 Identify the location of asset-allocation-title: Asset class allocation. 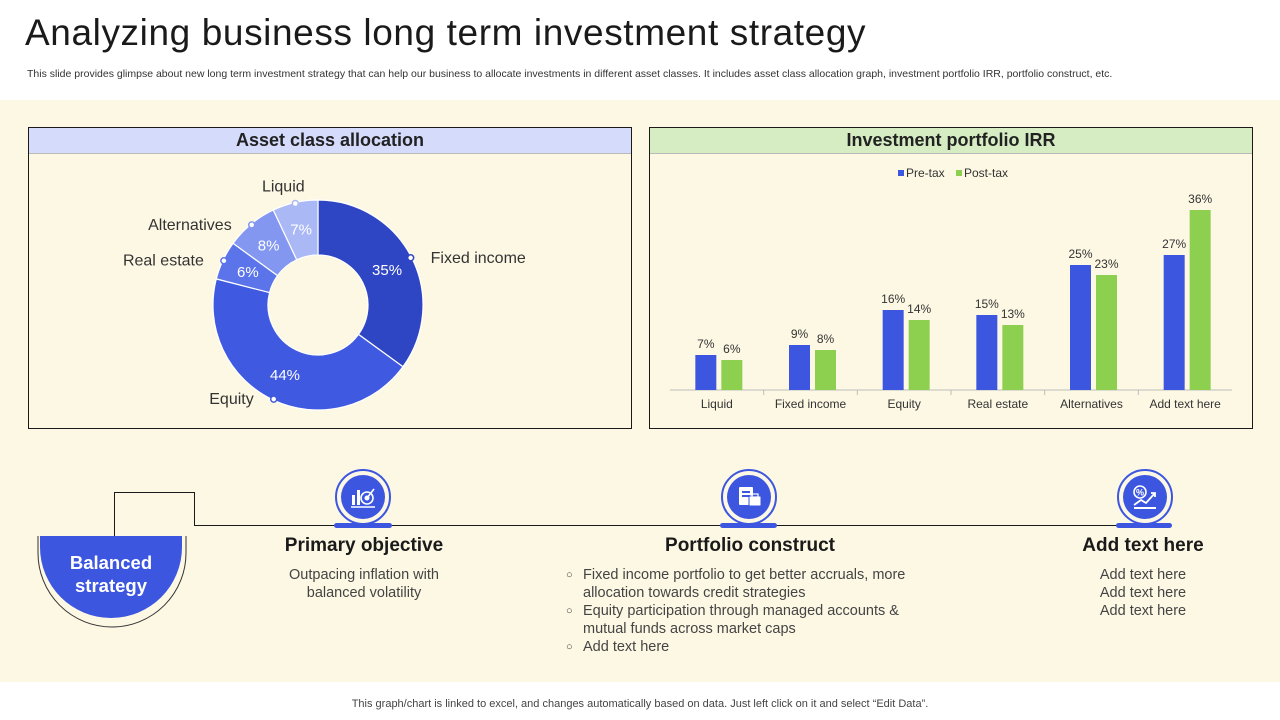
(330, 141).